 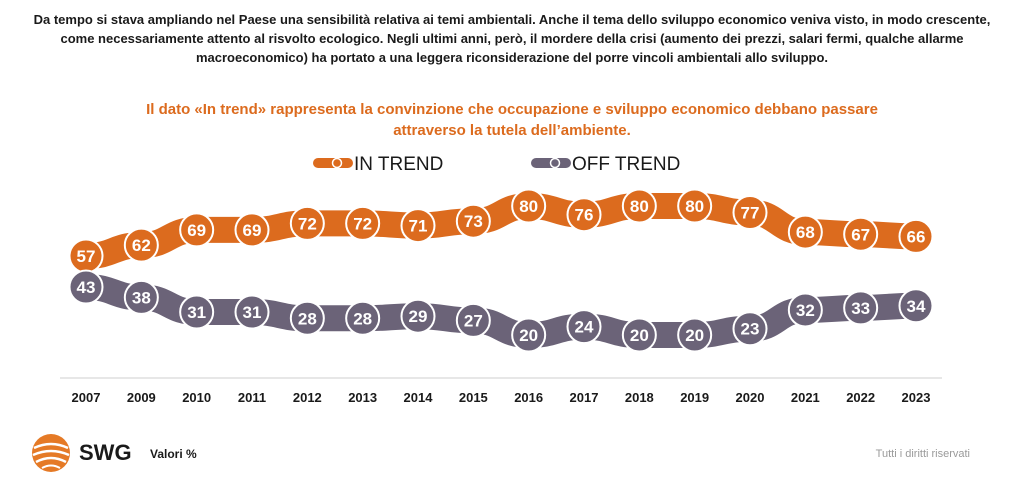 I want to click on data-label: 71, so click(x=418, y=226).